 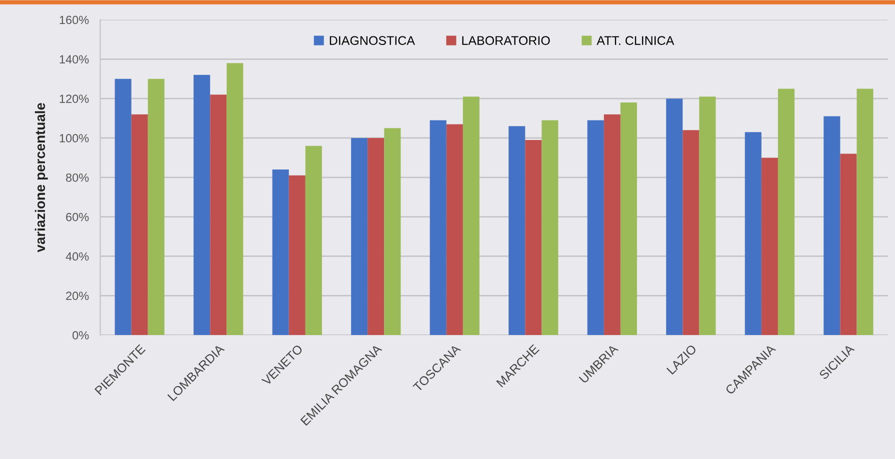 I want to click on y-tick-label: 60%, so click(x=77, y=217).